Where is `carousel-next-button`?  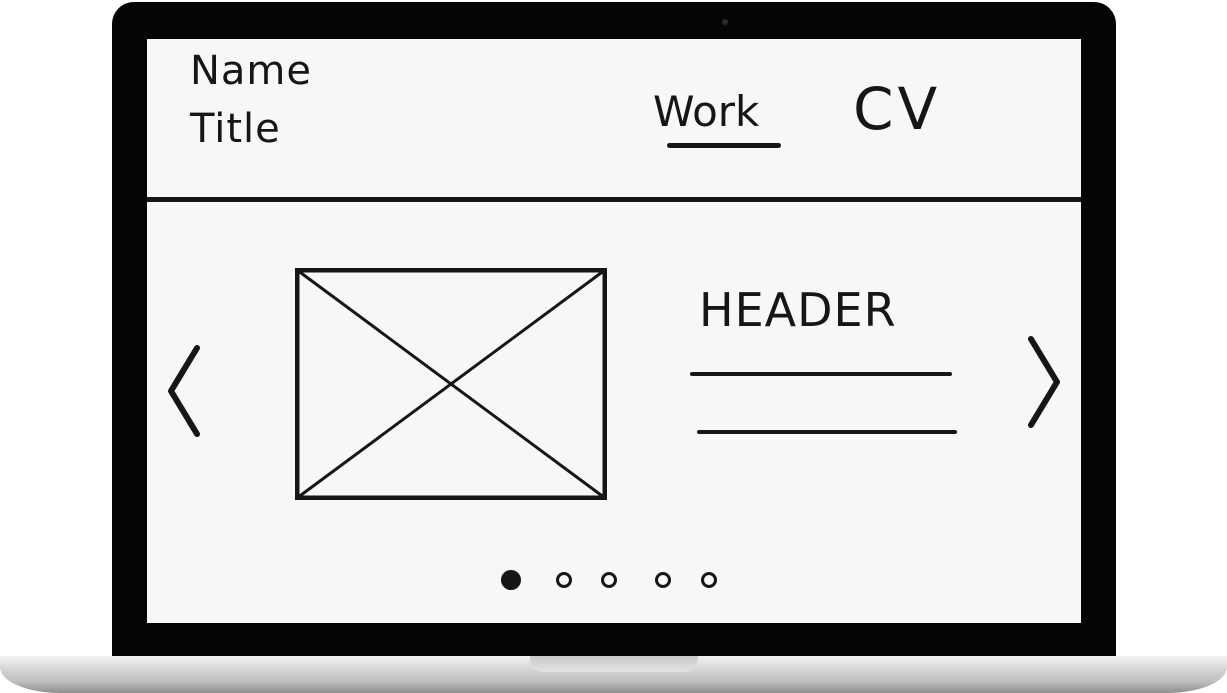
carousel-next-button is located at coordinates (1045, 393).